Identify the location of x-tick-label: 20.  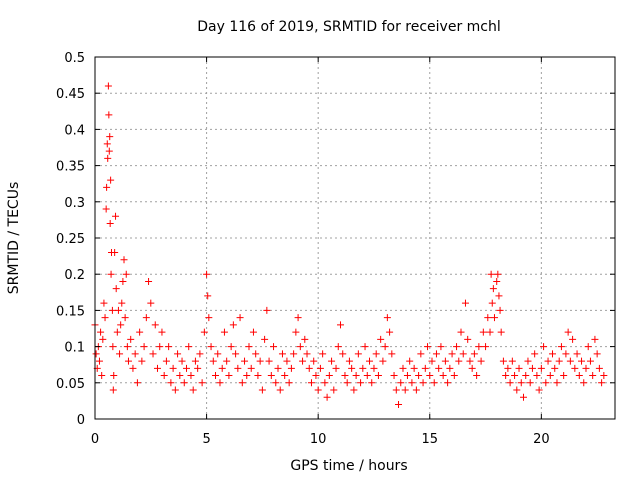
(541, 439).